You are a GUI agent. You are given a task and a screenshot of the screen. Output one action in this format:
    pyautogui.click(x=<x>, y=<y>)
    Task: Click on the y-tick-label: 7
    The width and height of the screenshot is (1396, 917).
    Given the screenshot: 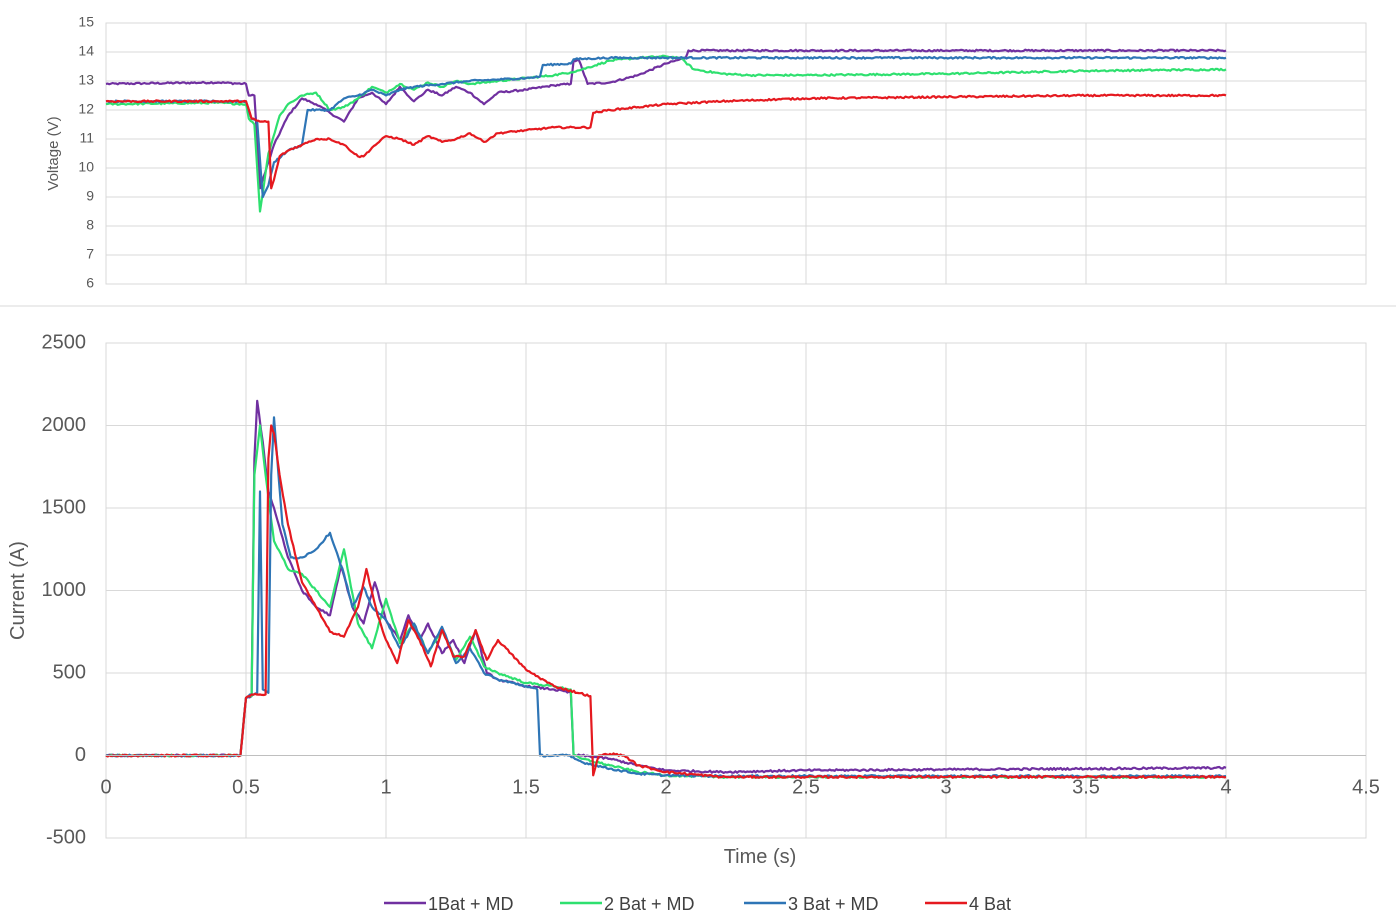 What is the action you would take?
    pyautogui.click(x=90, y=254)
    